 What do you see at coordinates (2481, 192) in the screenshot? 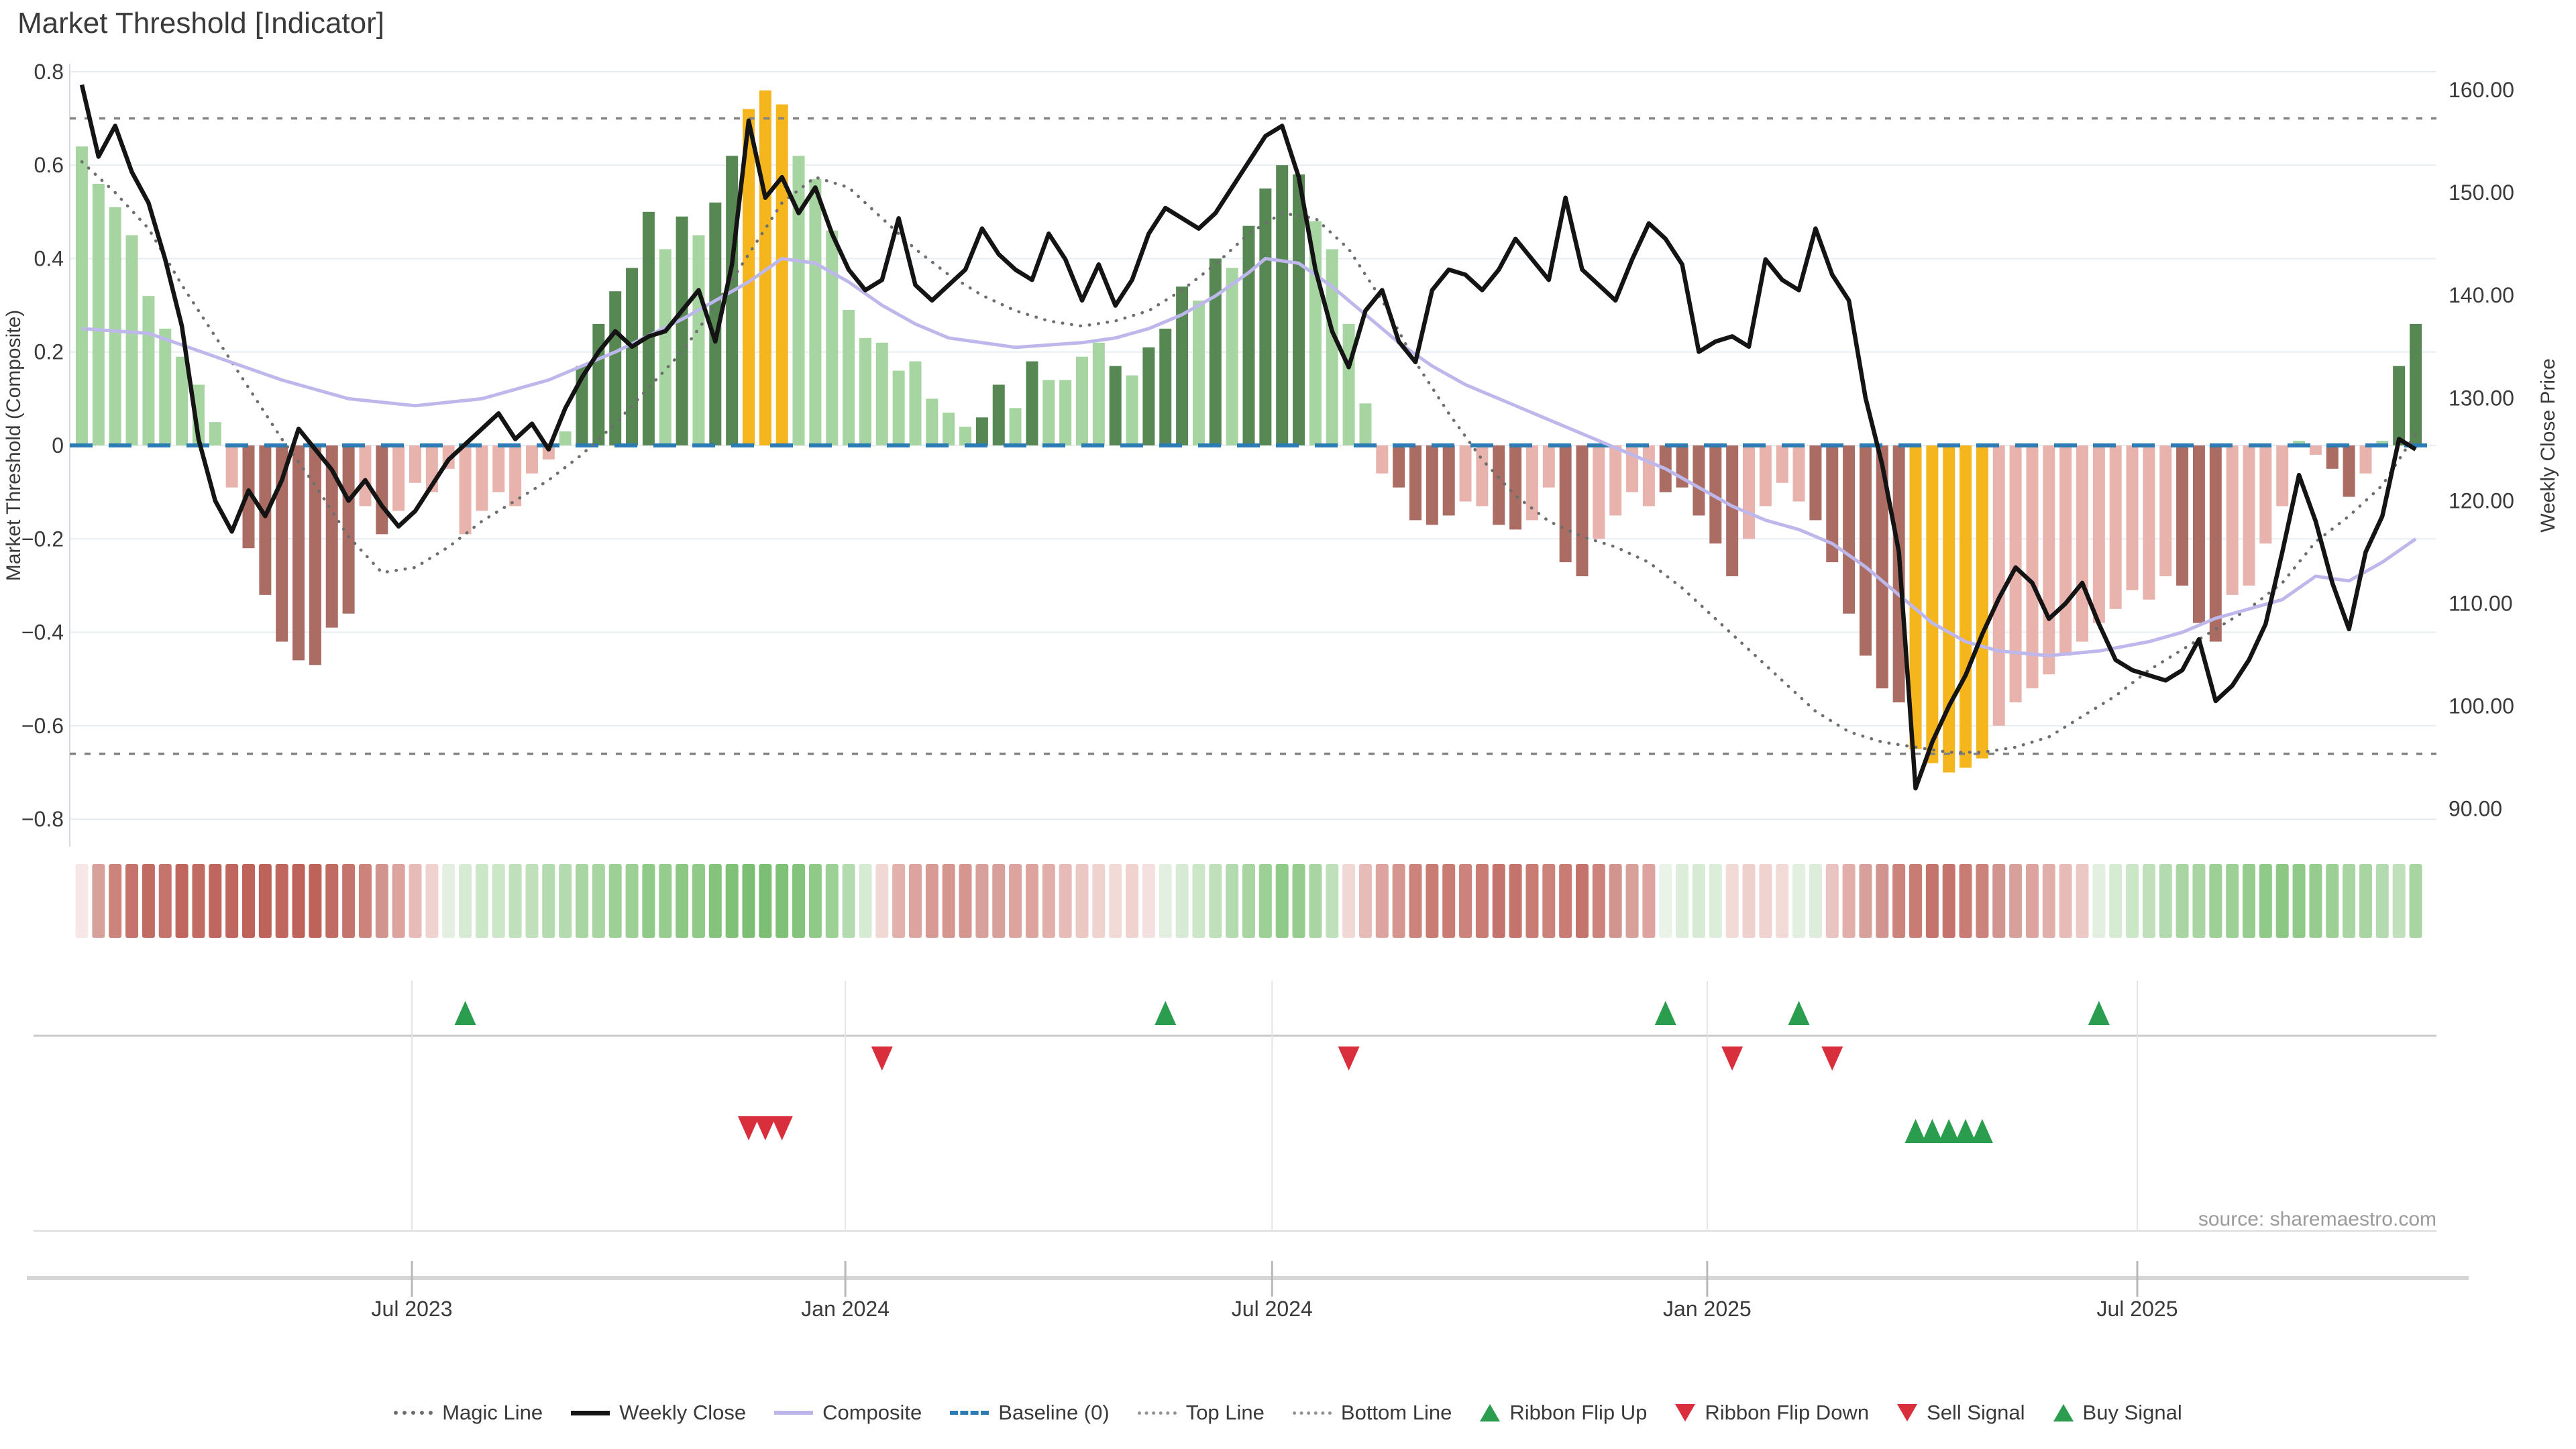
I see `y-axis-right-tick-label: 150.00` at bounding box center [2481, 192].